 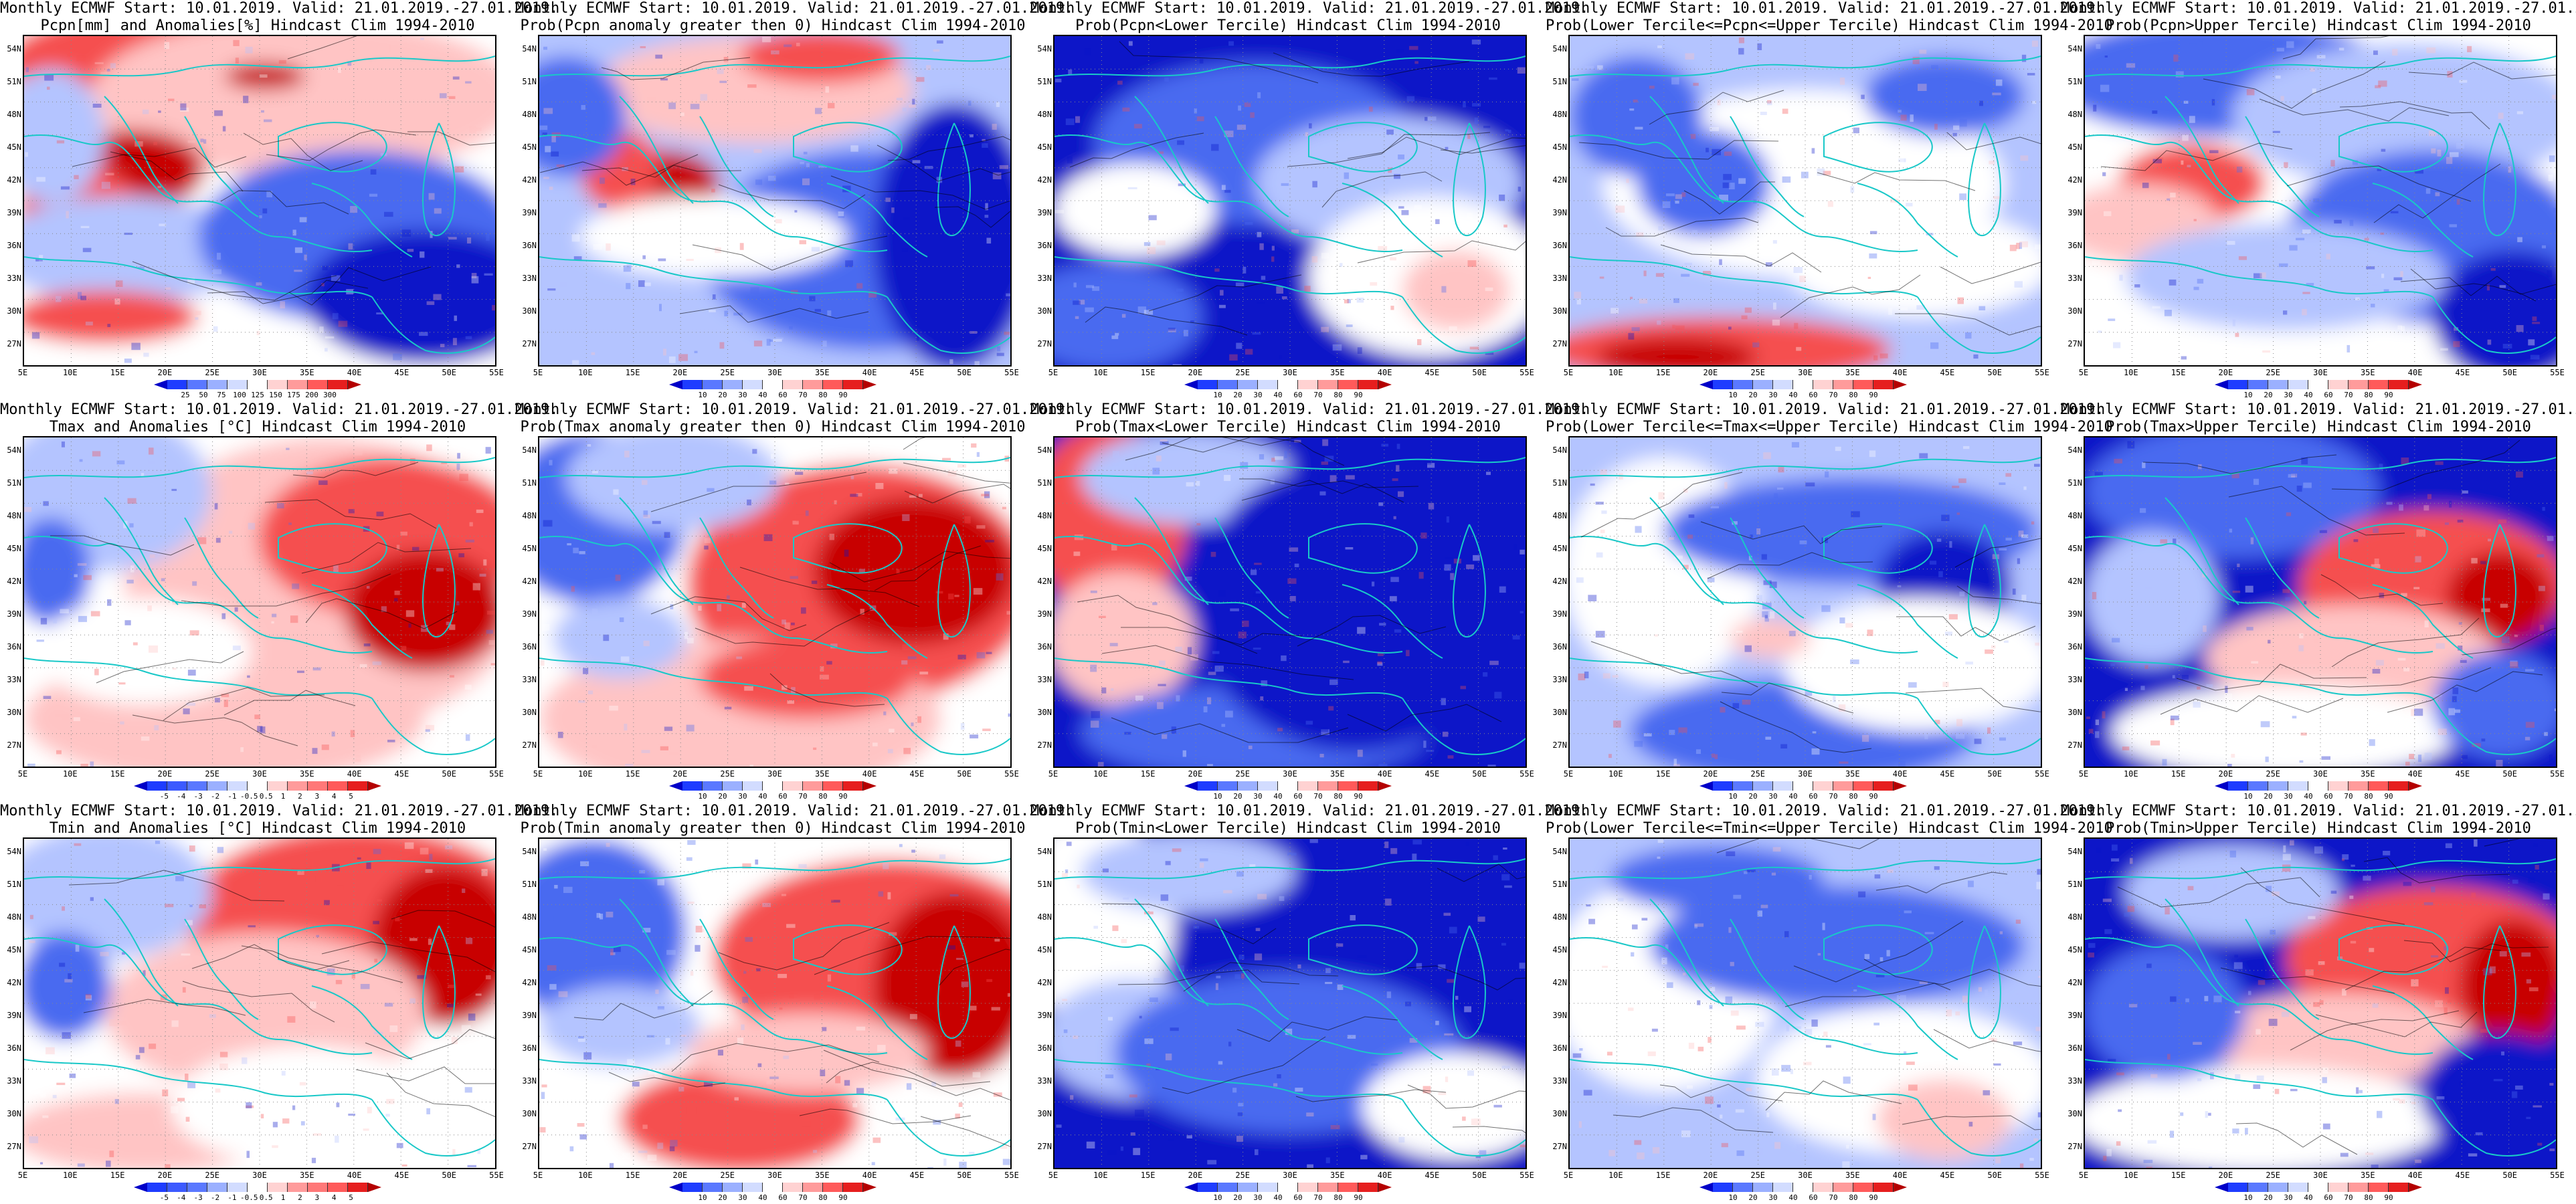 What do you see at coordinates (354, 774) in the screenshot?
I see `longitude-label: 40E` at bounding box center [354, 774].